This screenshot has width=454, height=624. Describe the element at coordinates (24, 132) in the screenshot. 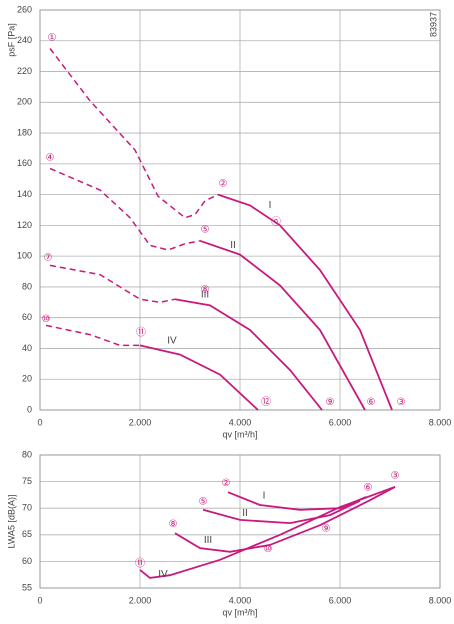

I see `y-tick-label: 180` at that location.